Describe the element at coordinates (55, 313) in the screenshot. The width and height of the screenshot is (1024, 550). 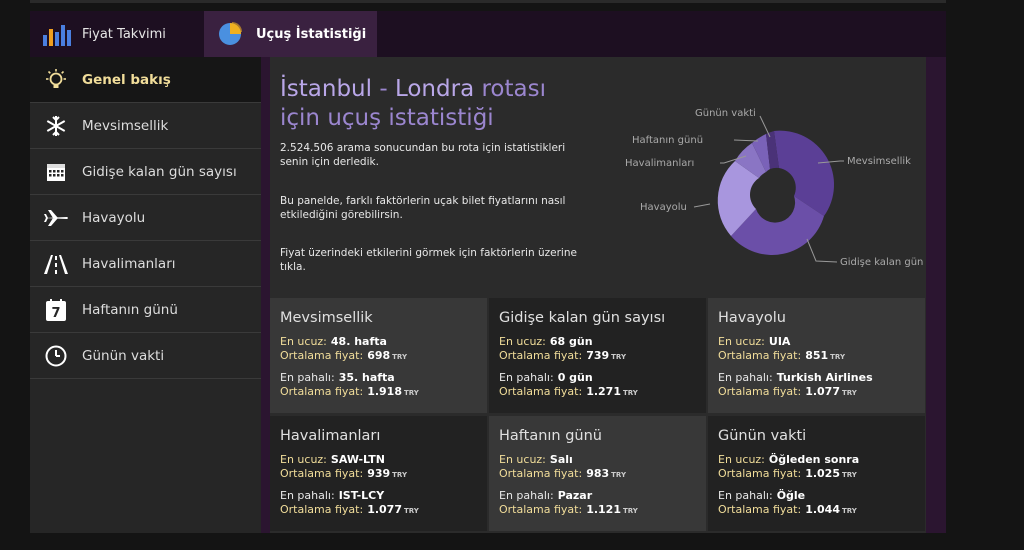
I see `svg-text: 7` at that location.